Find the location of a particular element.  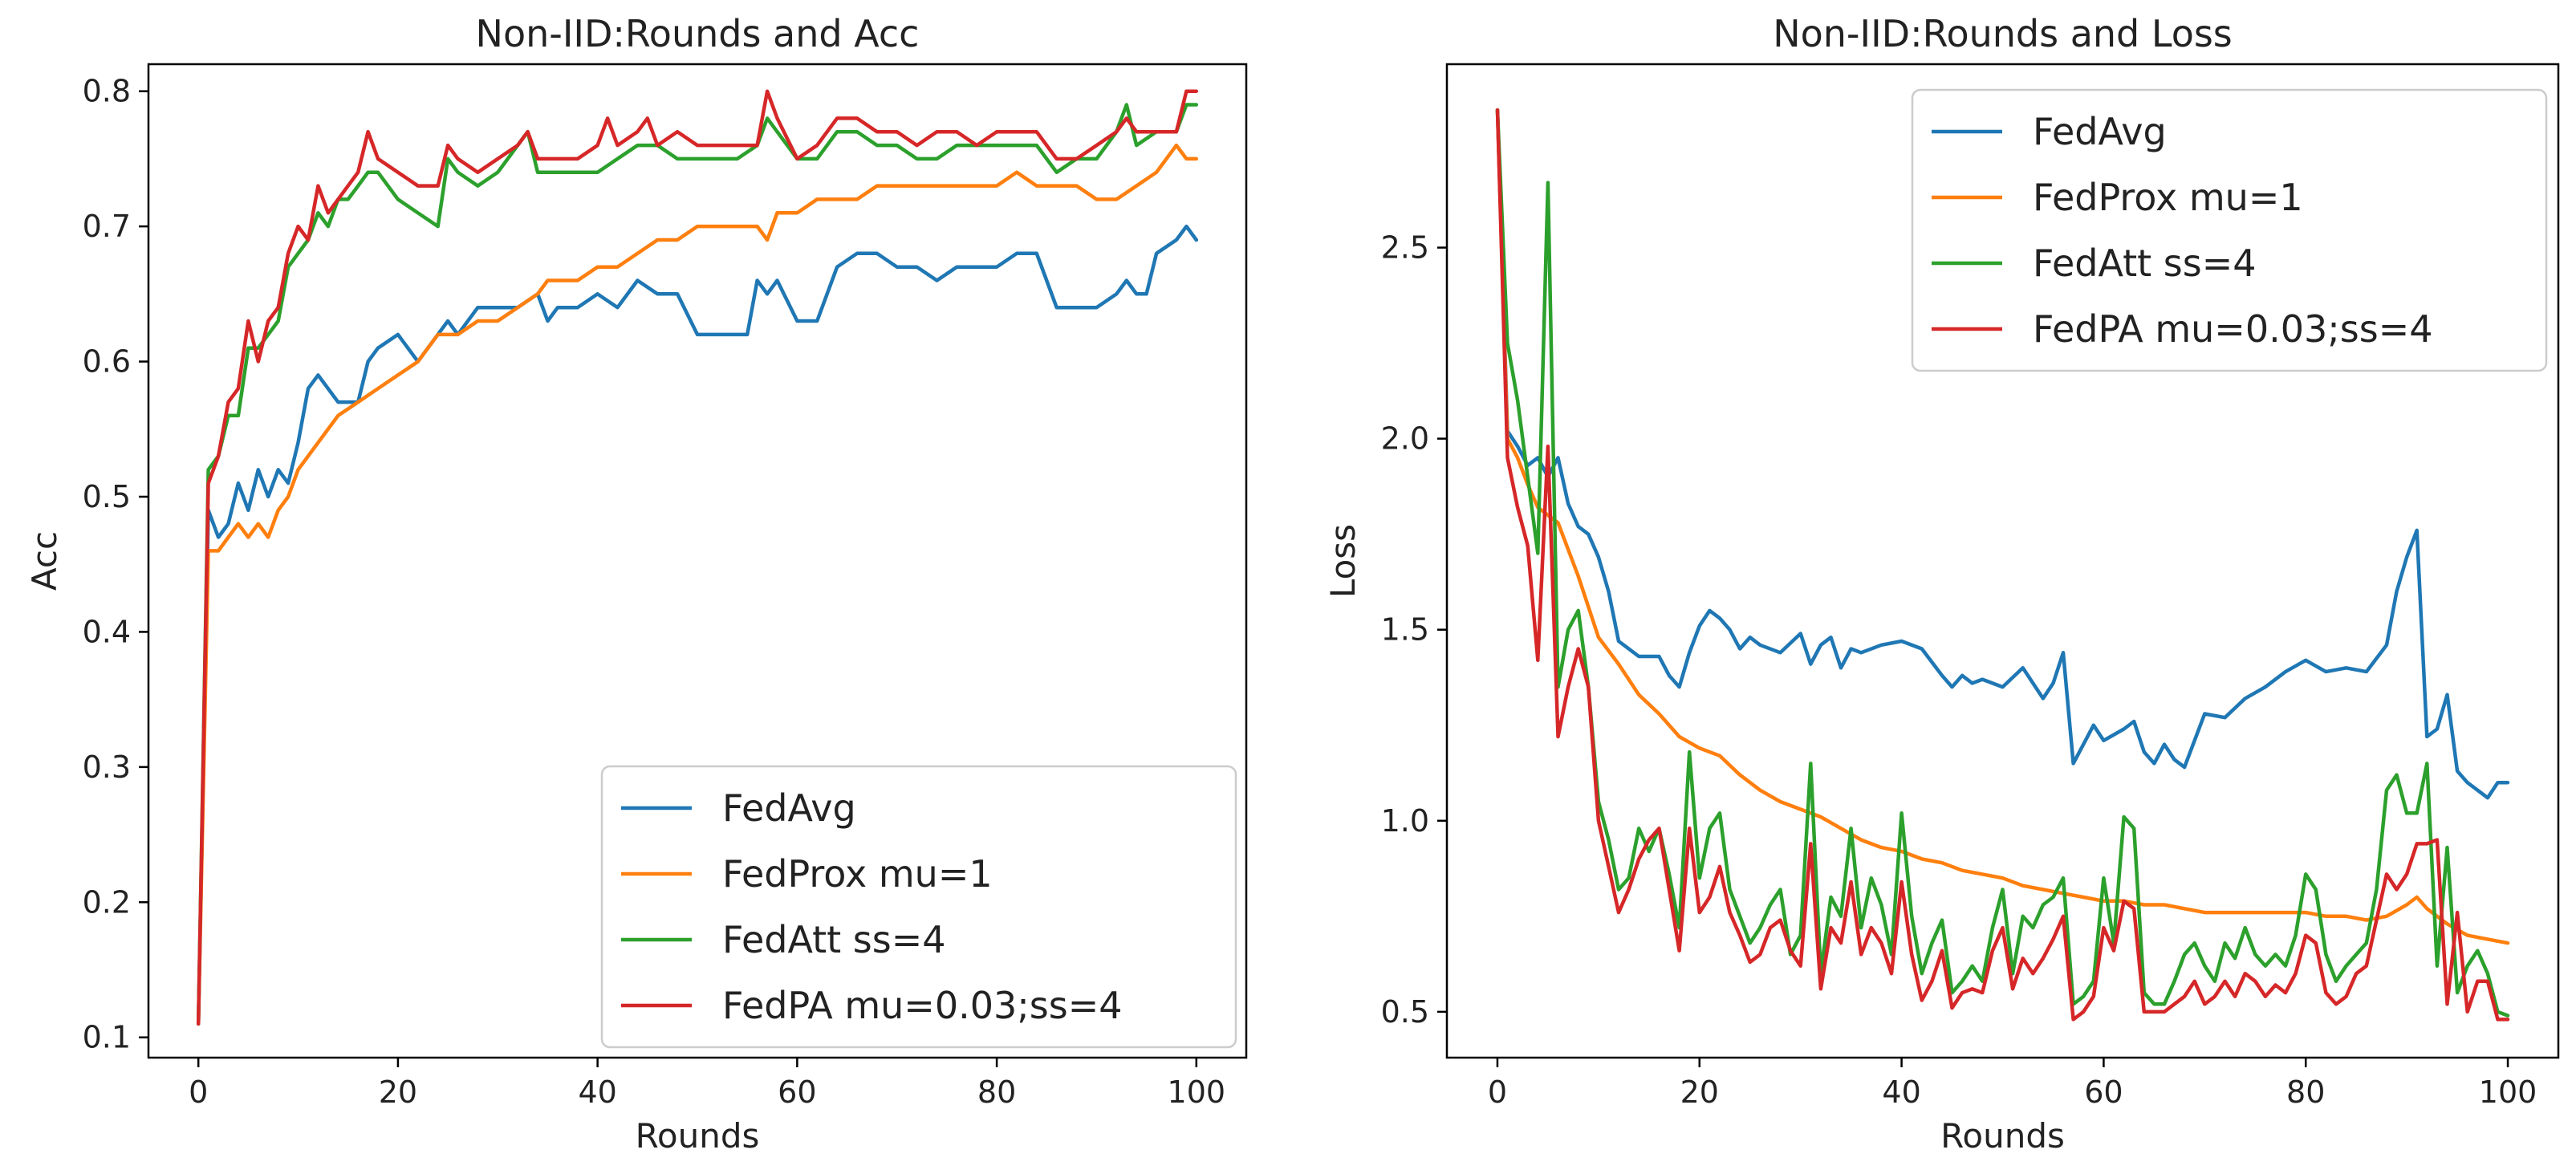

acc-legend-label: FedAtt ss=4 is located at coordinates (834, 939).